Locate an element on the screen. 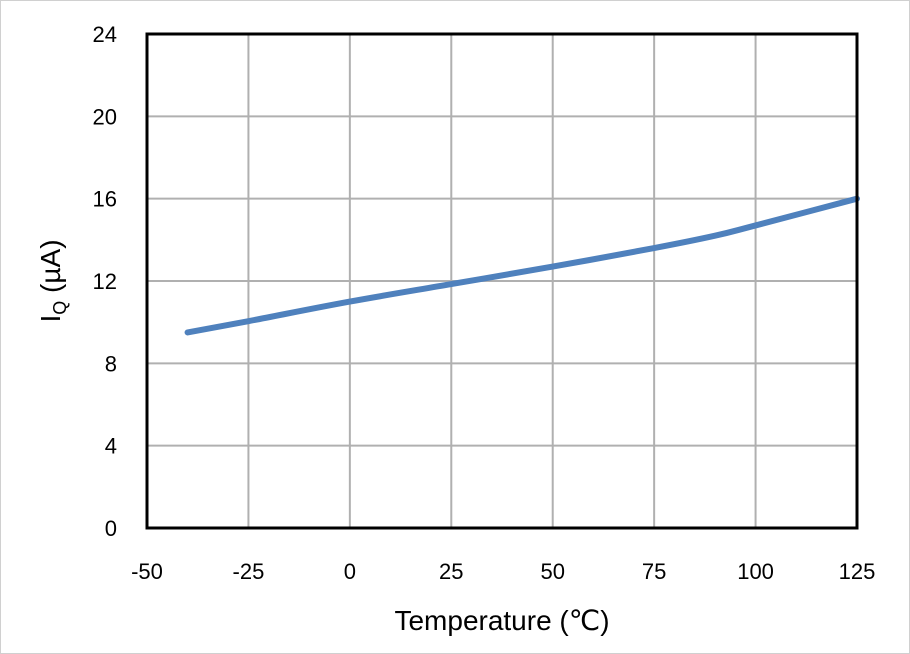  y-tick-label: 0 is located at coordinates (111, 528).